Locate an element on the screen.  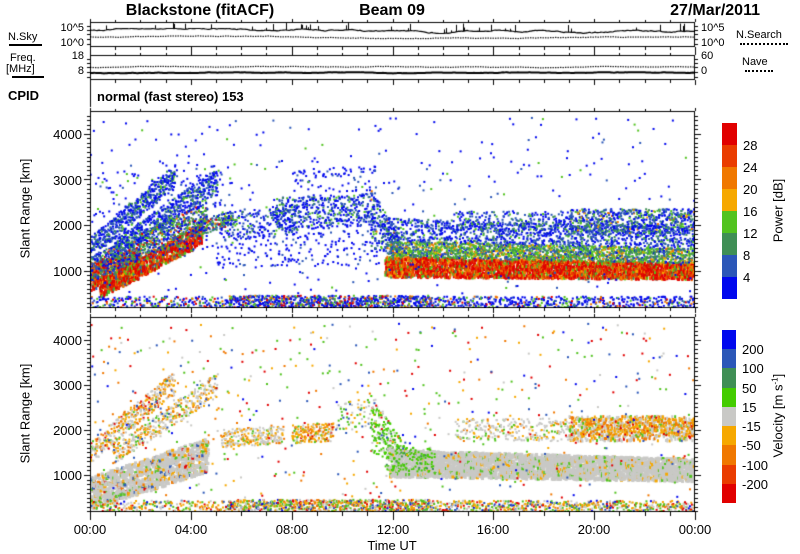
x-tick-label-0400: 04:00 is located at coordinates (191, 529).